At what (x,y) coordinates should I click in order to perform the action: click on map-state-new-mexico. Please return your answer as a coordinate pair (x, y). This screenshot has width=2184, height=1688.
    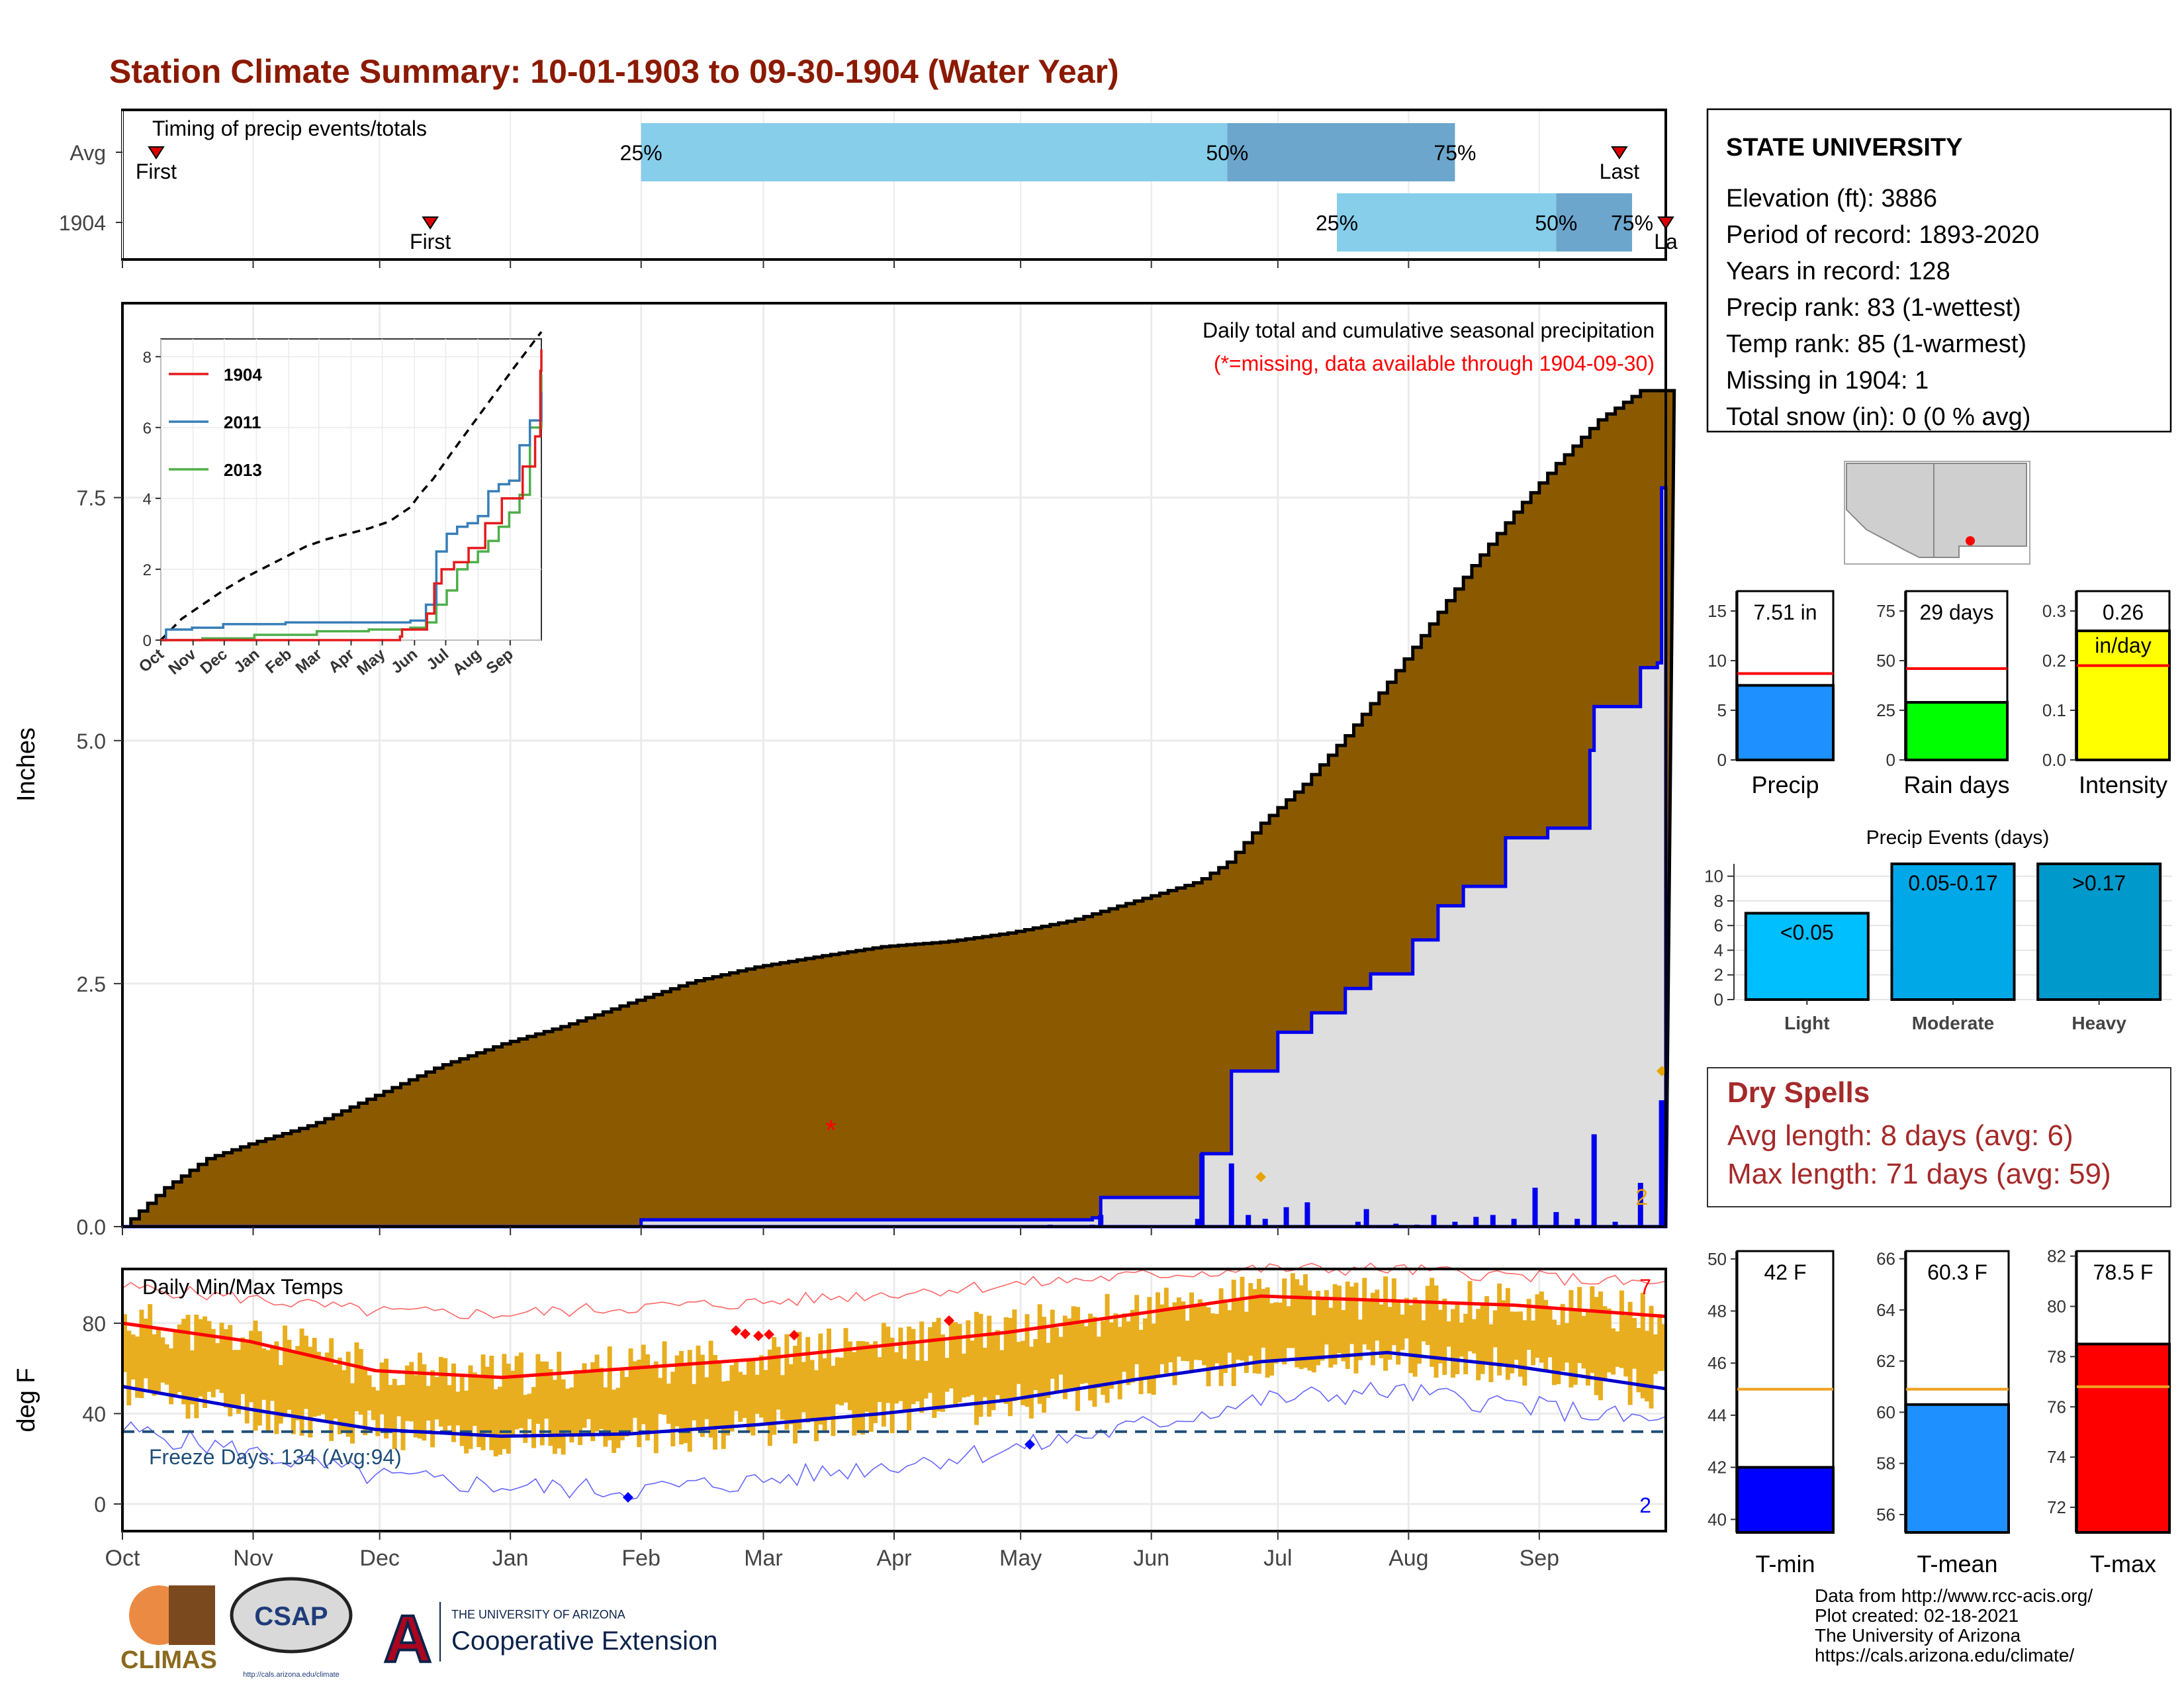
    Looking at the image, I should click on (1980, 510).